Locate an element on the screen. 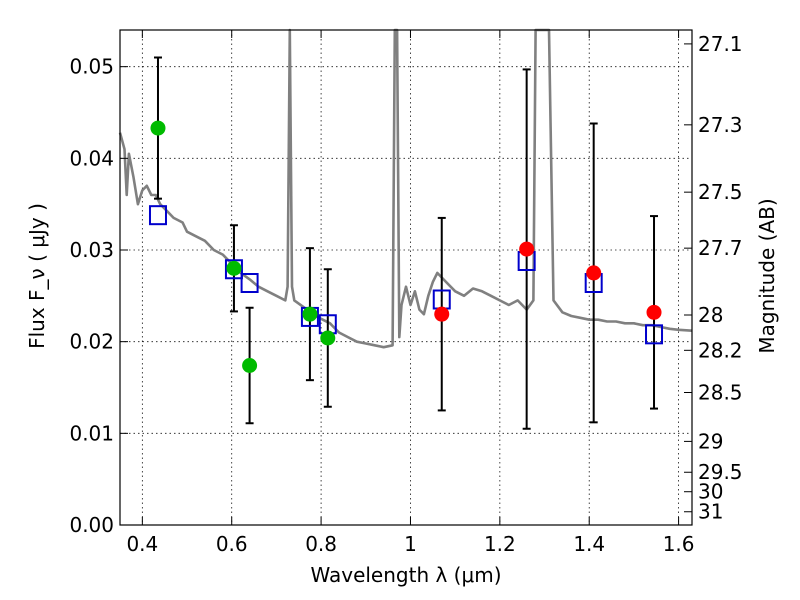  mag-tick-label: 28.5 is located at coordinates (720, 392).